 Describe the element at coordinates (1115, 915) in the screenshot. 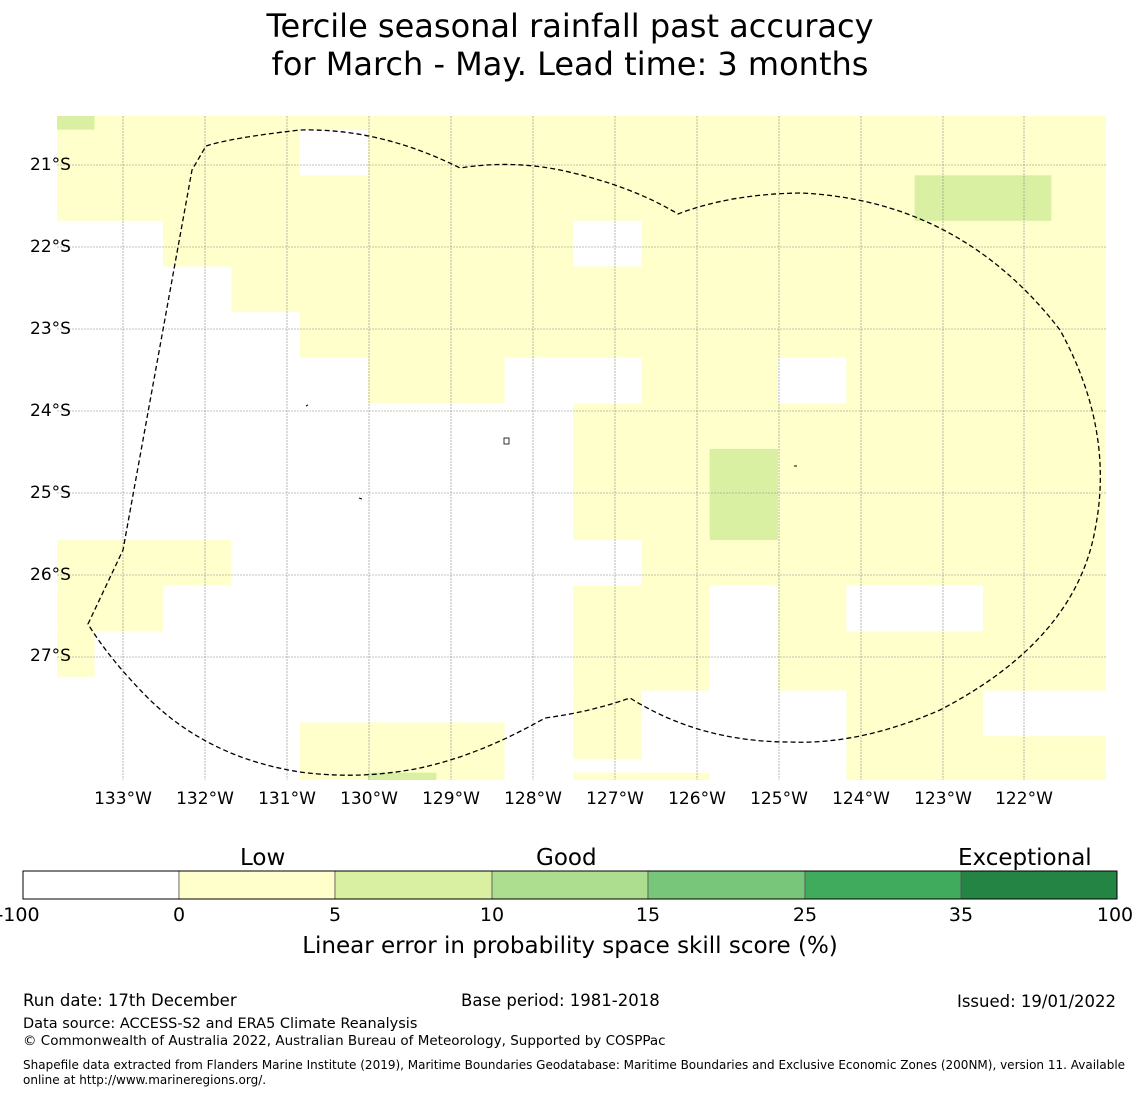

I see `colorbar-tick-100: 100` at that location.